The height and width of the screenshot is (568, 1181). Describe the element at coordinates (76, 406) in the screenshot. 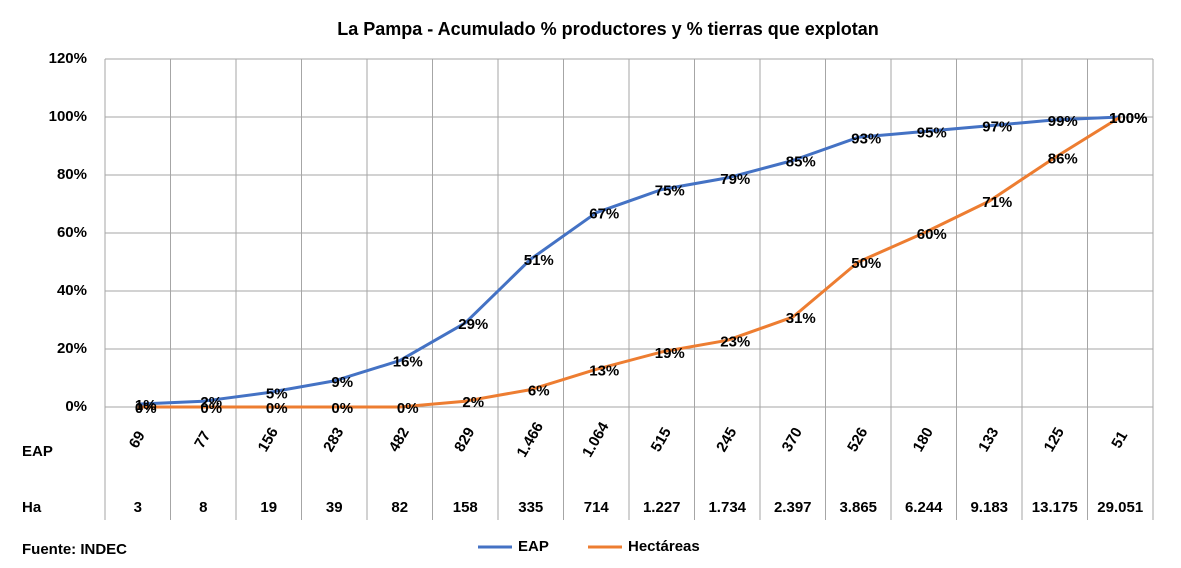

I see `y-tick-label: 0%` at that location.